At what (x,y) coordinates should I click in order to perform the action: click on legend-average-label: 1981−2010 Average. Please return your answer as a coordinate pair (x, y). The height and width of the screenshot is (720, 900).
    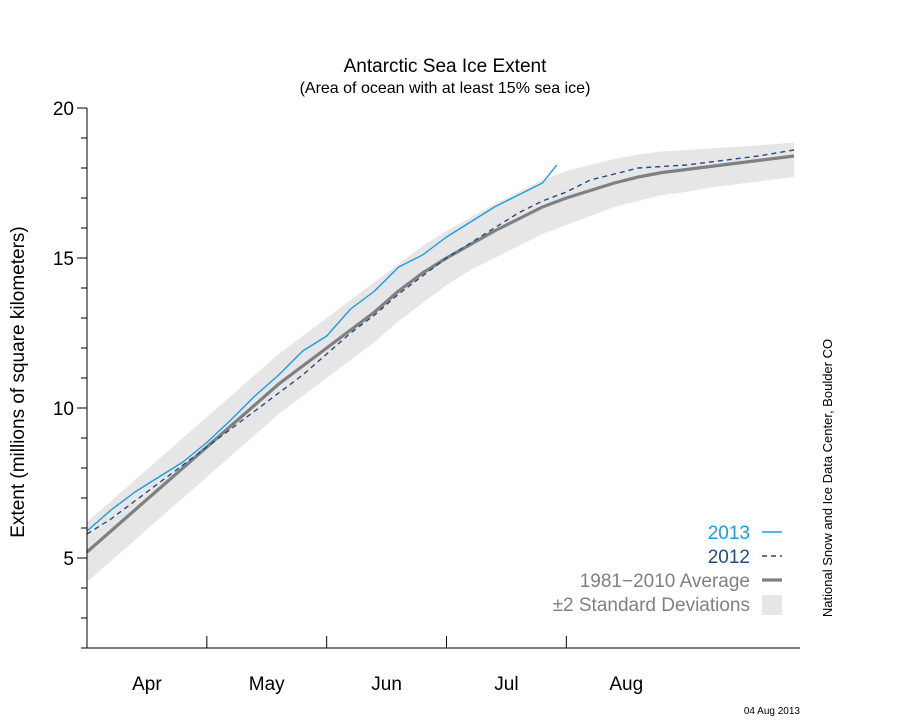
    Looking at the image, I should click on (665, 581).